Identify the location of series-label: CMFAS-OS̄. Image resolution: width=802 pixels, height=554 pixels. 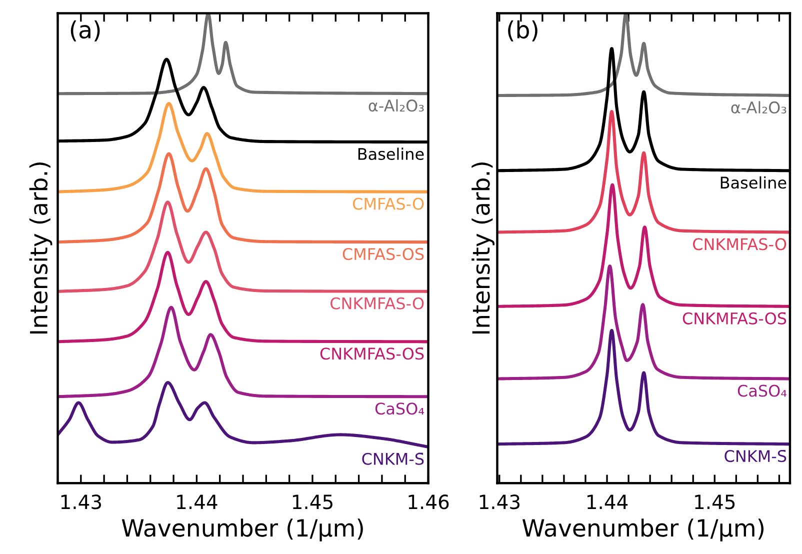
(383, 254).